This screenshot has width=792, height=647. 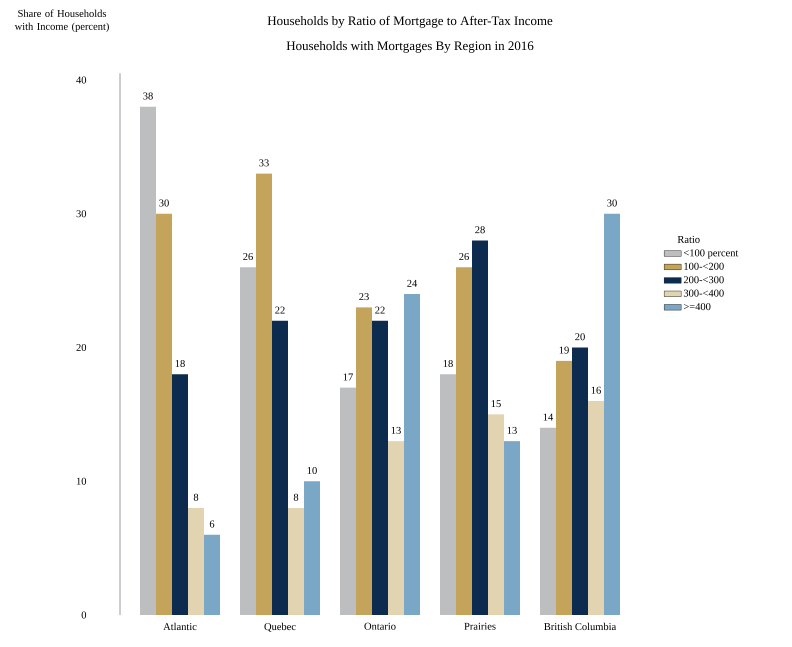 What do you see at coordinates (704, 280) in the screenshot?
I see `legend-label: 200-<300` at bounding box center [704, 280].